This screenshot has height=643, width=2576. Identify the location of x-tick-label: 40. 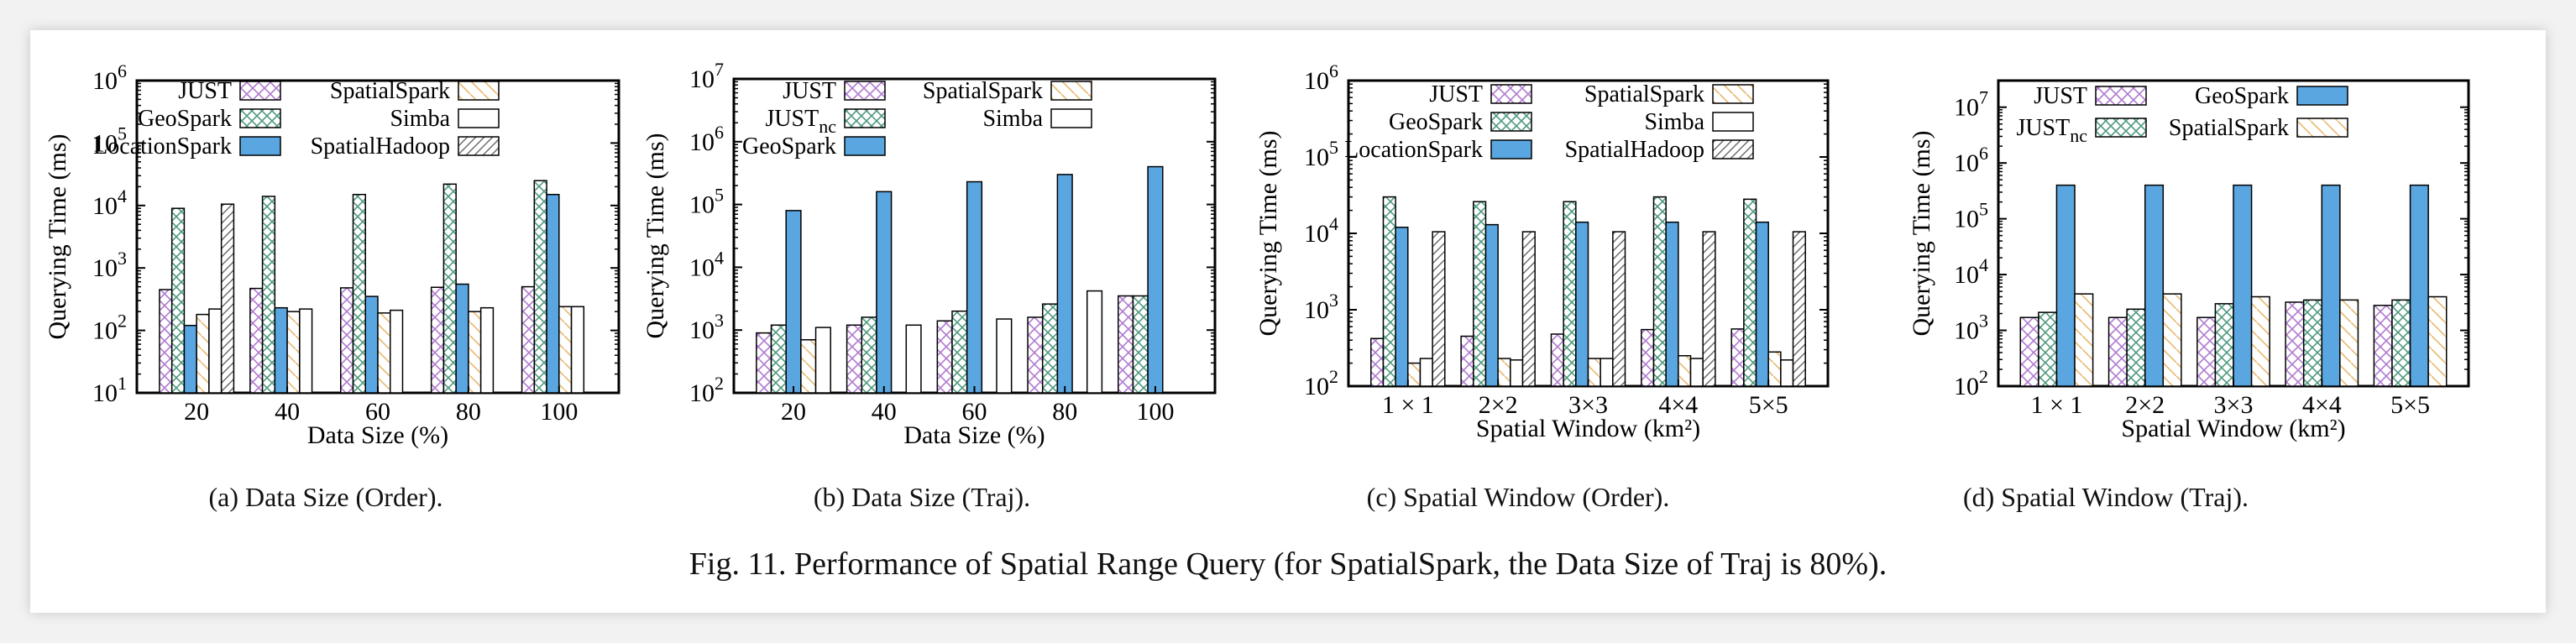
(287, 412).